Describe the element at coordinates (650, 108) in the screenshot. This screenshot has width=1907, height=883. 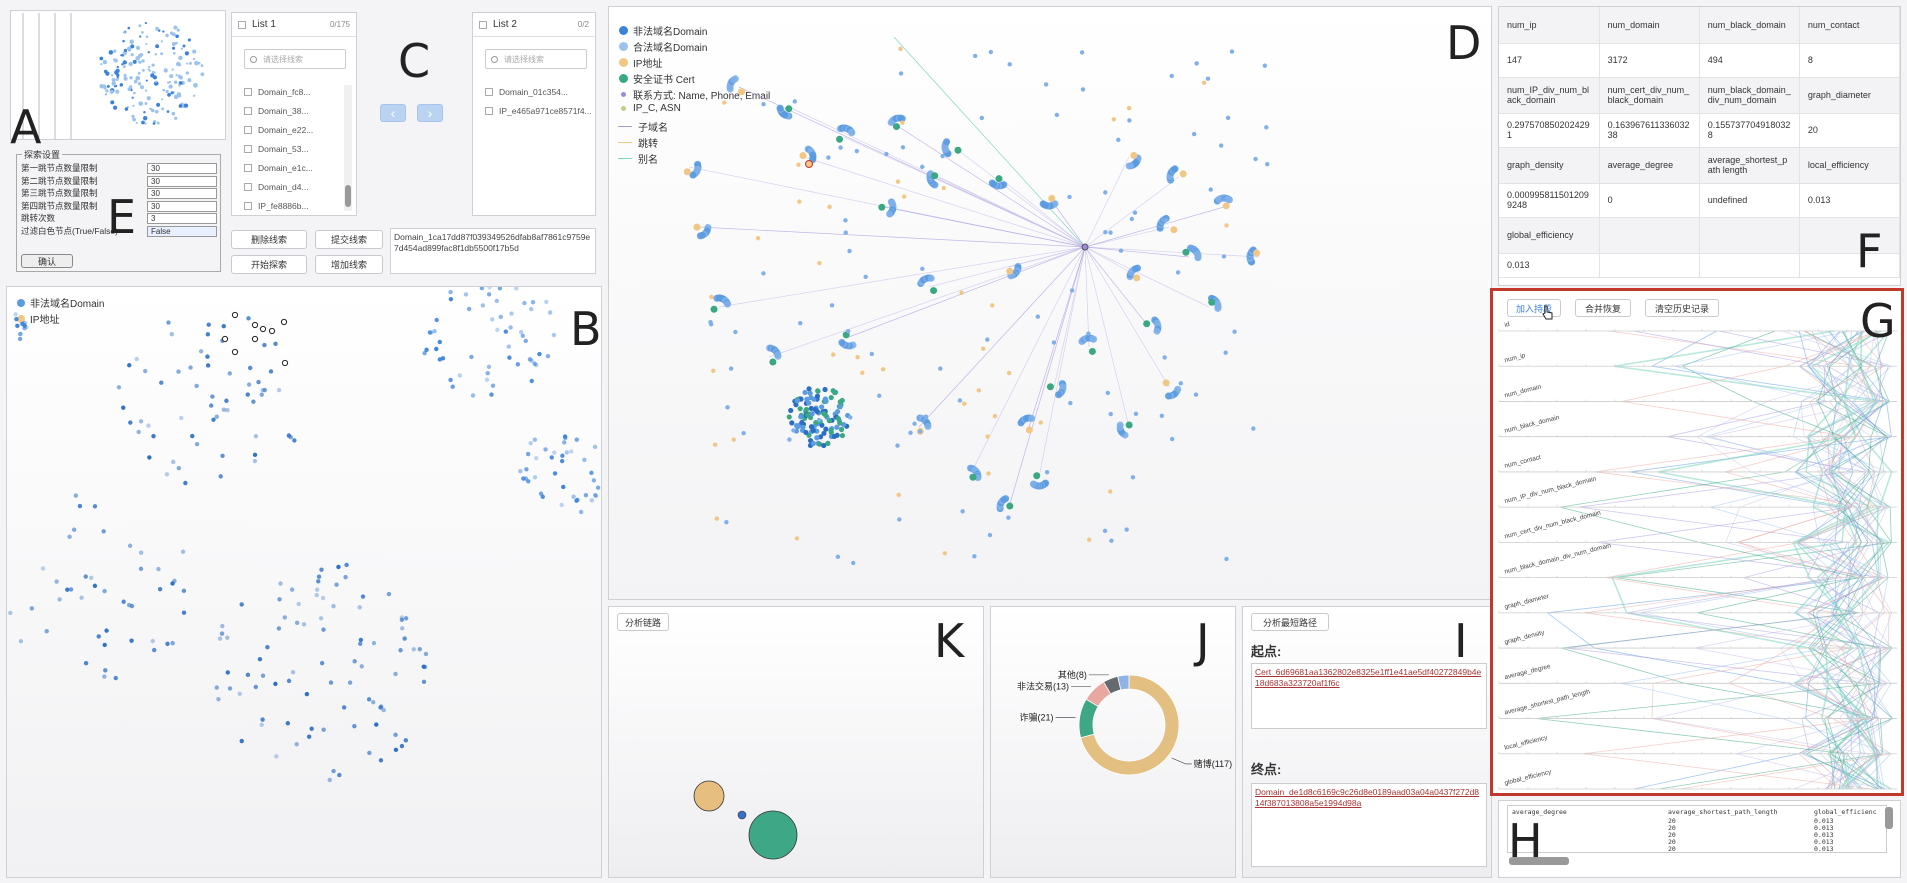
I see `legend-item: IP_C, ASN` at that location.